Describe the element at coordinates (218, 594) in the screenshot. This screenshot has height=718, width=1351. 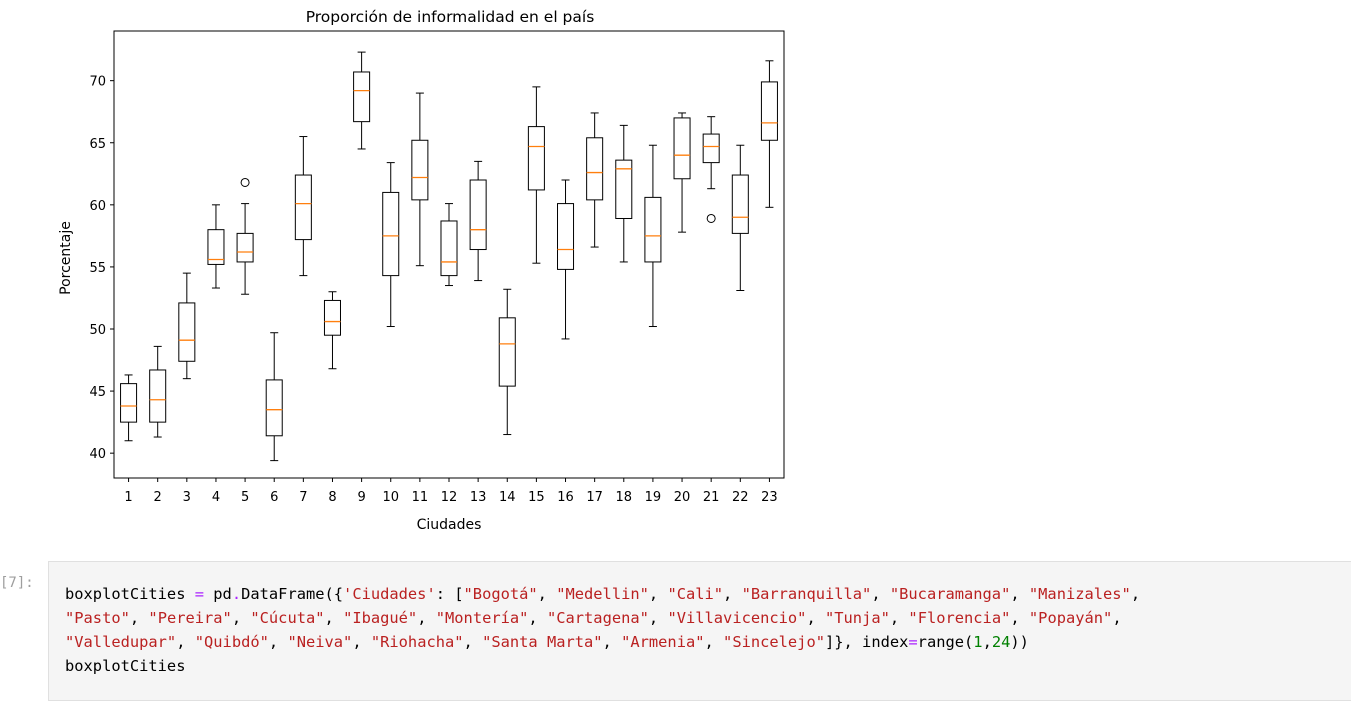
I see `code-token: pd` at that location.